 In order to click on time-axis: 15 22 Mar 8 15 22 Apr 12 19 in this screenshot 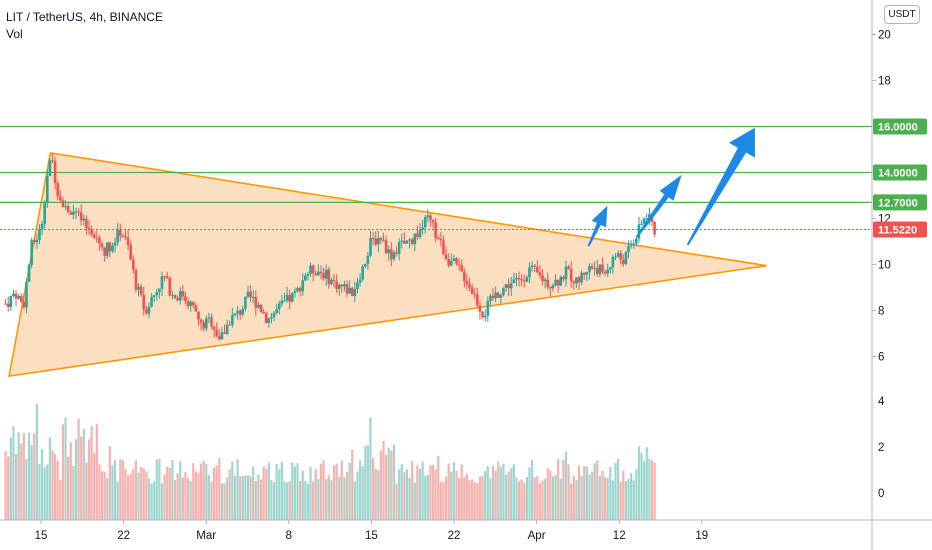, I will do `click(466, 530)`.